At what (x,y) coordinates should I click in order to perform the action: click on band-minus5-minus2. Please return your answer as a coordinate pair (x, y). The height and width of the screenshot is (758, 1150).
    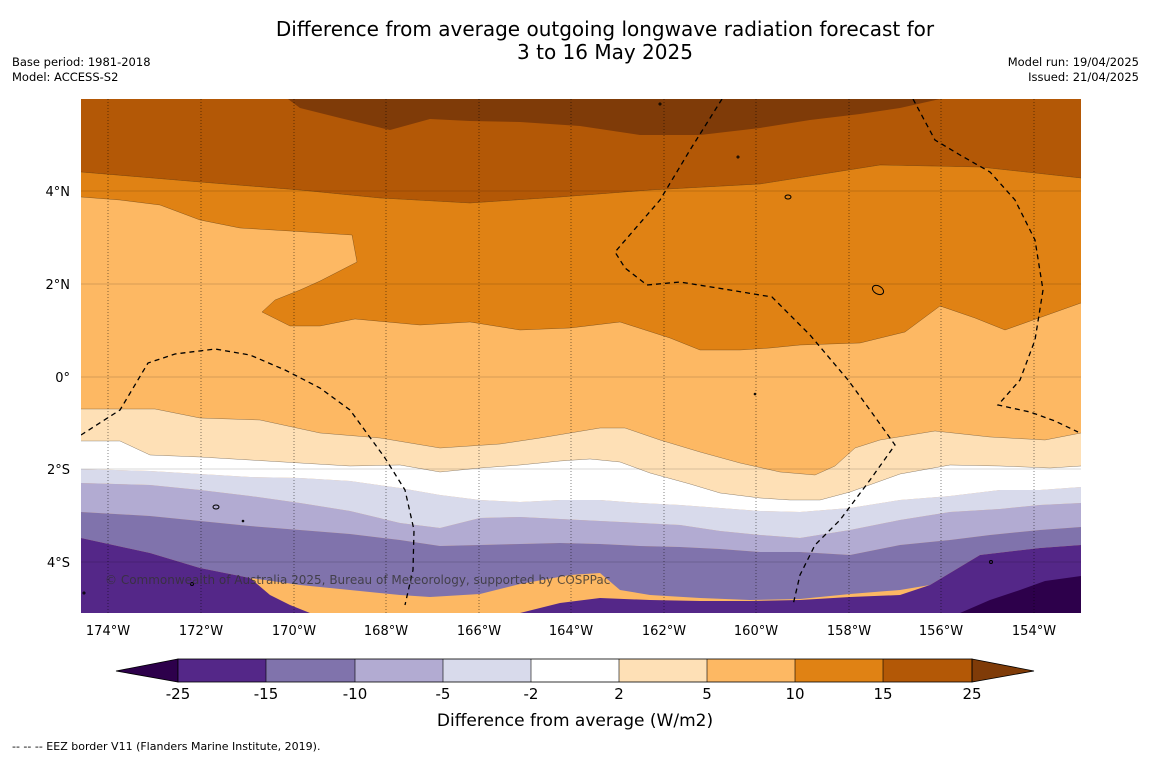
    Looking at the image, I should click on (581, 503).